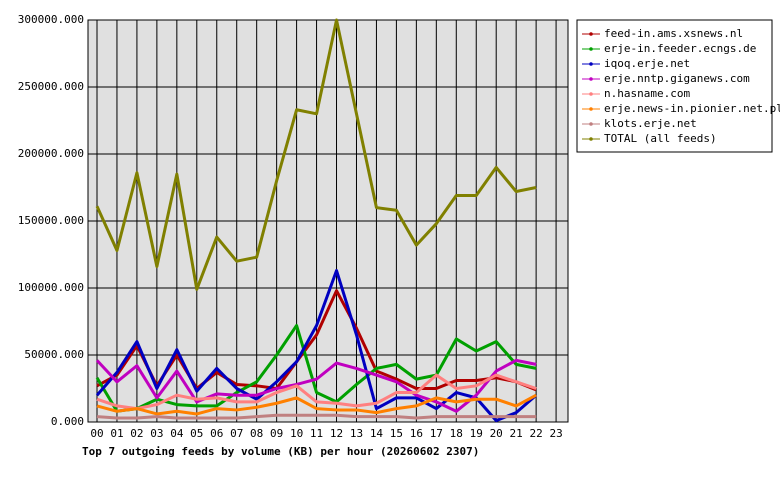 This screenshot has width=780, height=480. I want to click on legend-label: erje-in.feeder.ecngs.de, so click(680, 48).